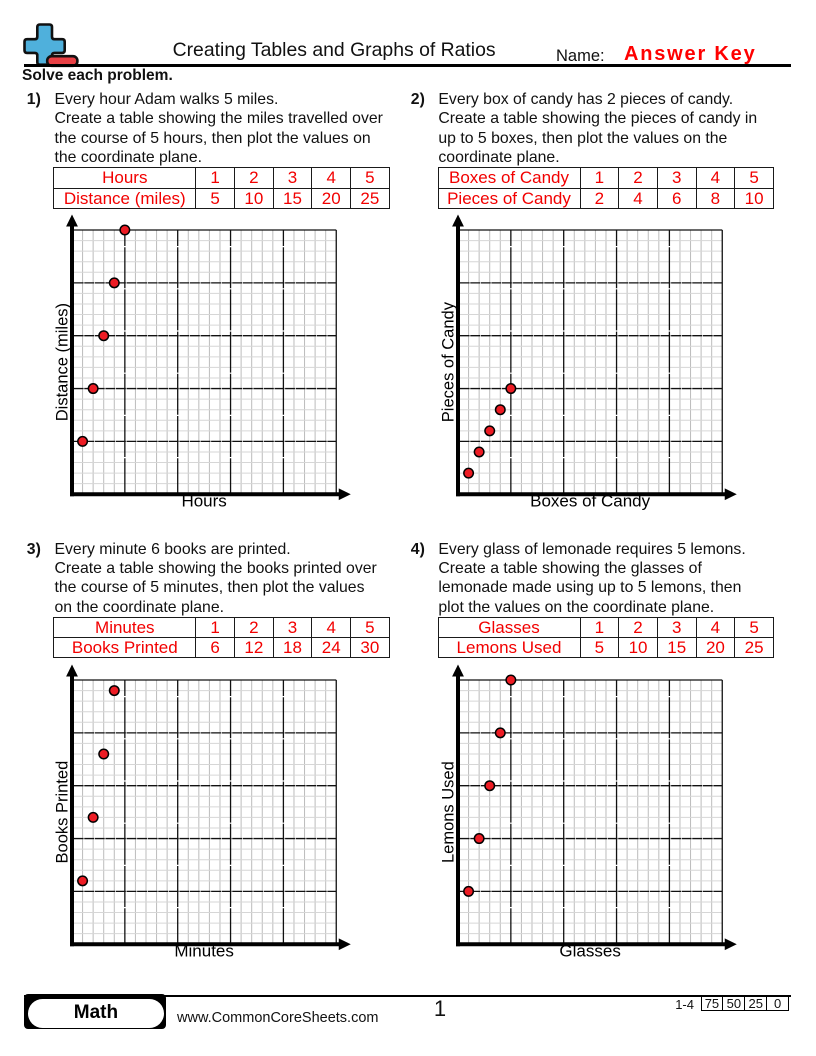 This screenshot has height=1056, width=816. I want to click on svg-text: Glasses, so click(589, 950).